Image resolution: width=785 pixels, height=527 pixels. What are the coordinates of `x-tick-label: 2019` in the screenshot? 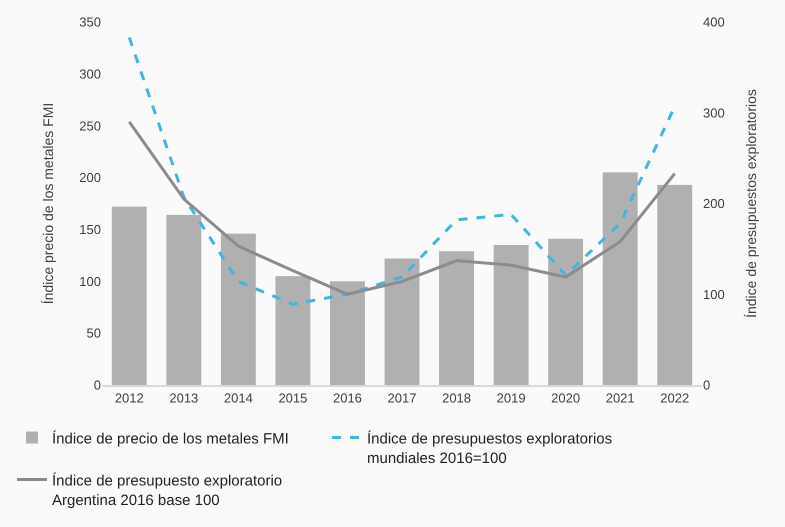 It's located at (511, 398).